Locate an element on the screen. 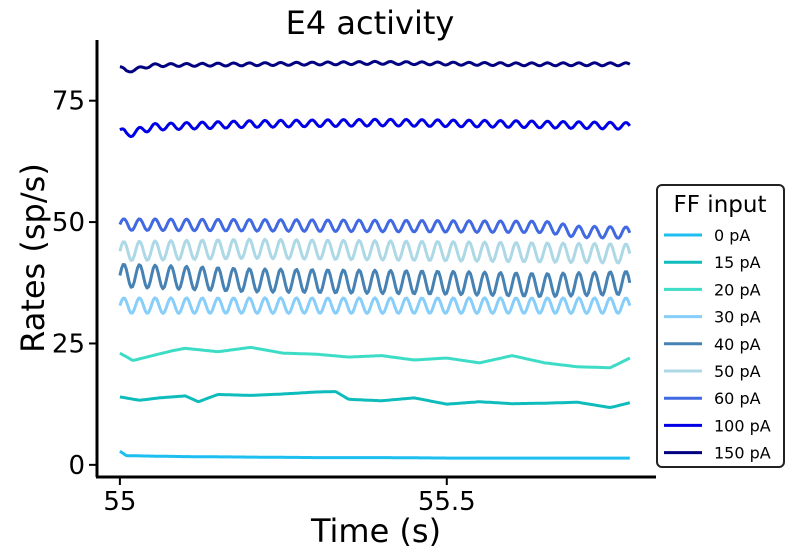  y-tick-label: 25 is located at coordinates (68, 344).